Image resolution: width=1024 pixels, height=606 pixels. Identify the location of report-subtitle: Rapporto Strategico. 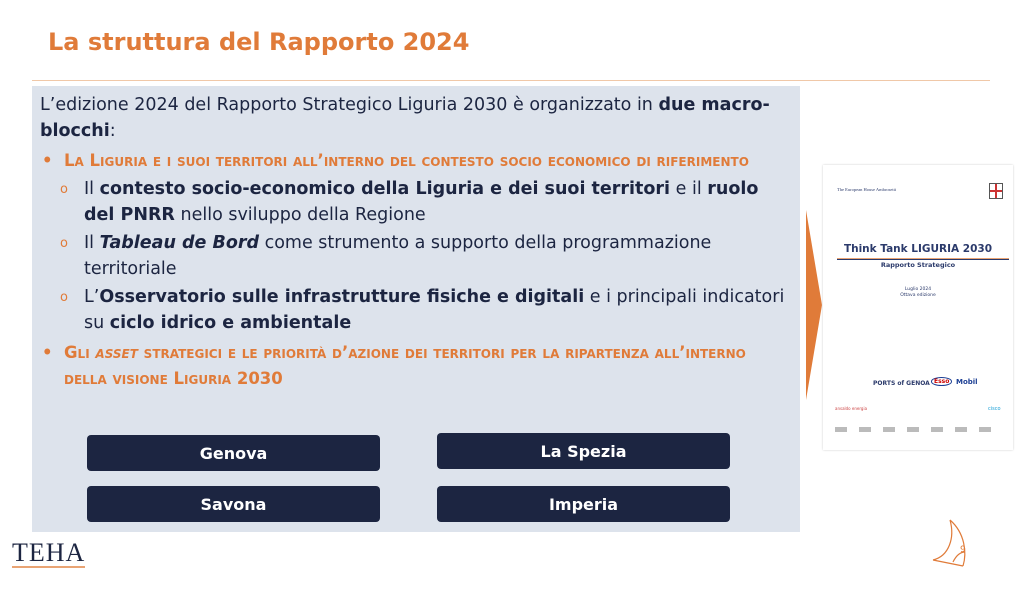
(918, 265).